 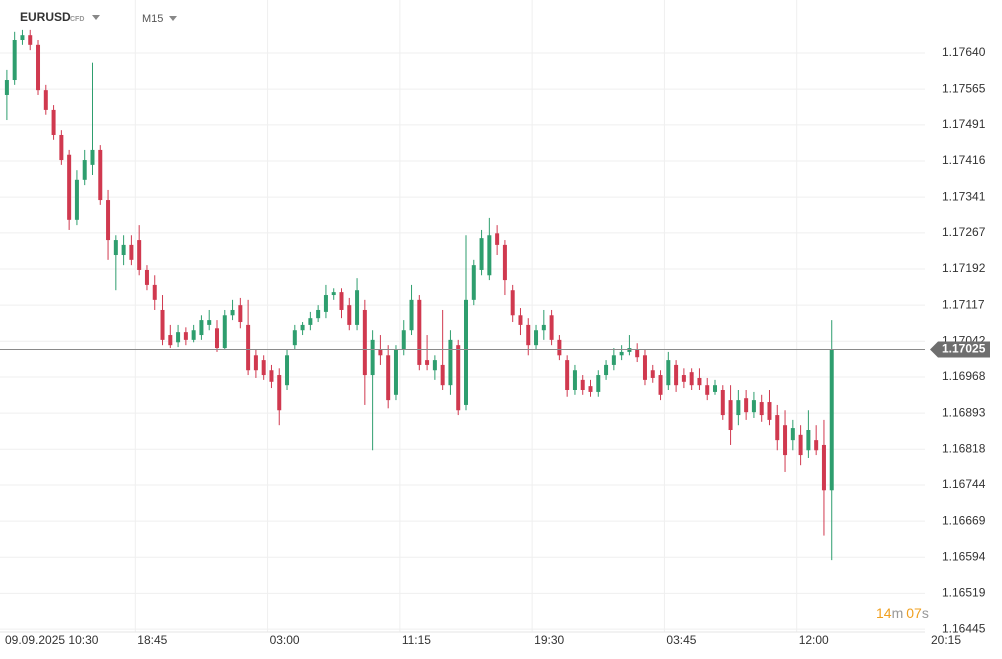 What do you see at coordinates (152, 640) in the screenshot?
I see `x-tick-label: 18:45` at bounding box center [152, 640].